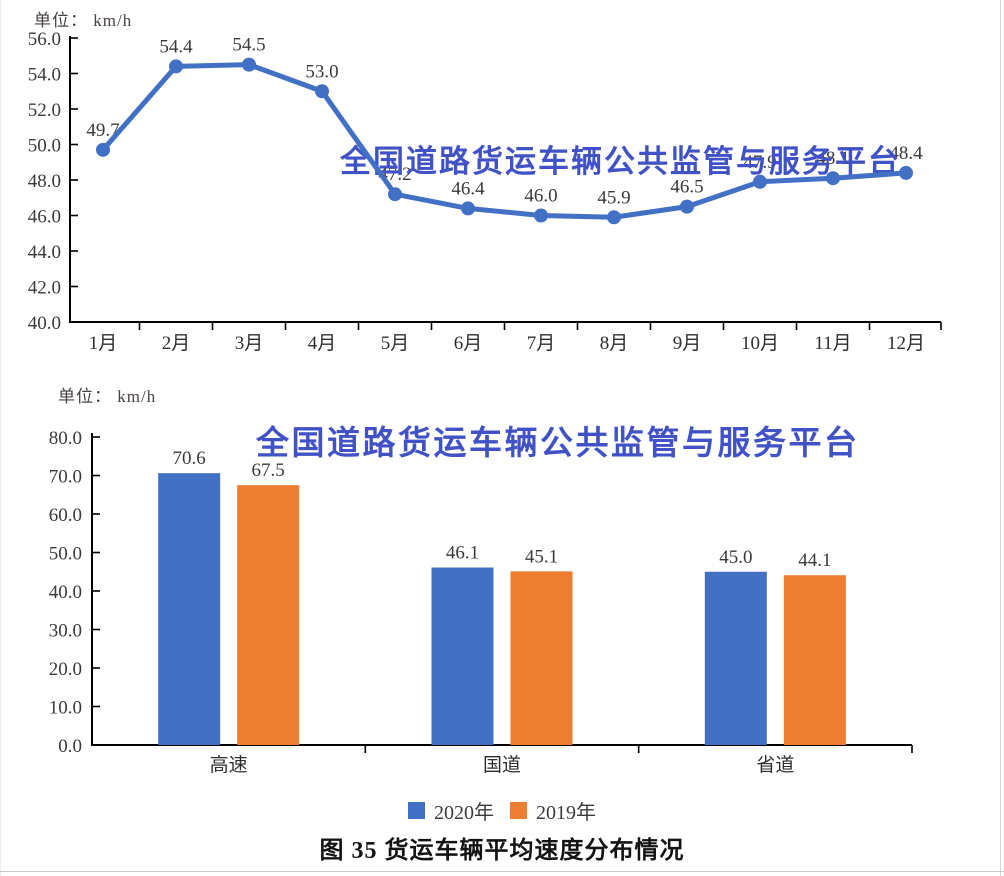  Describe the element at coordinates (462, 553) in the screenshot. I see `data-value-label: 46.1` at that location.